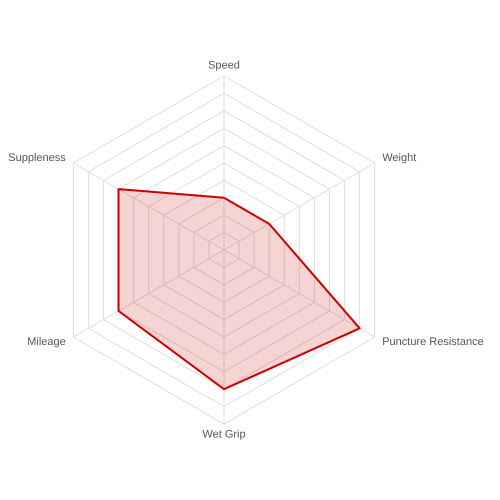 The width and height of the screenshot is (500, 500). I want to click on spoke-label: Speed, so click(224, 66).